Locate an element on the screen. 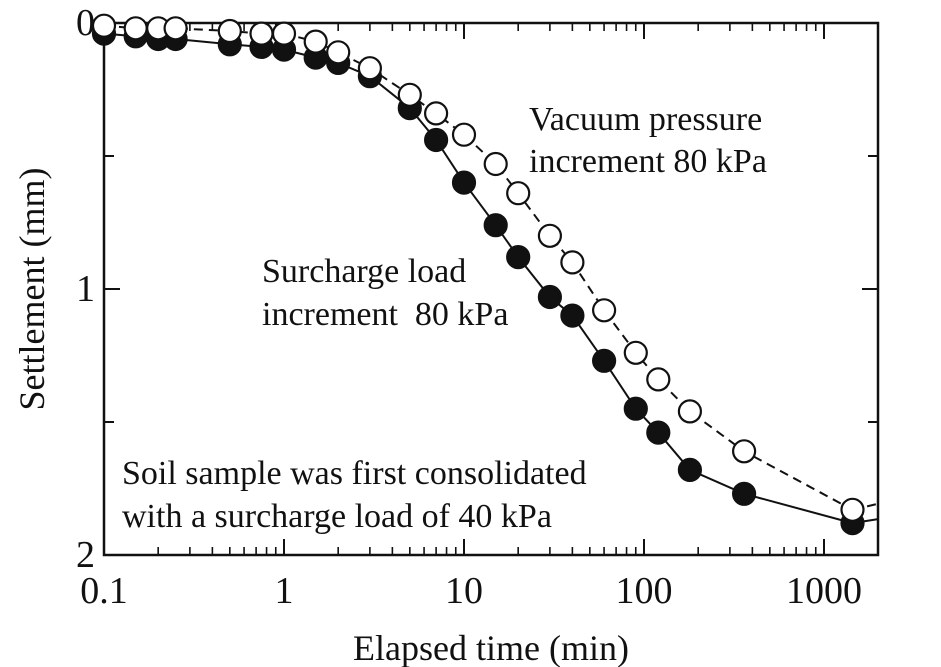 This screenshot has height=667, width=941. x-tick-labels: 0.1 1 10 100 1000 is located at coordinates (471, 591).